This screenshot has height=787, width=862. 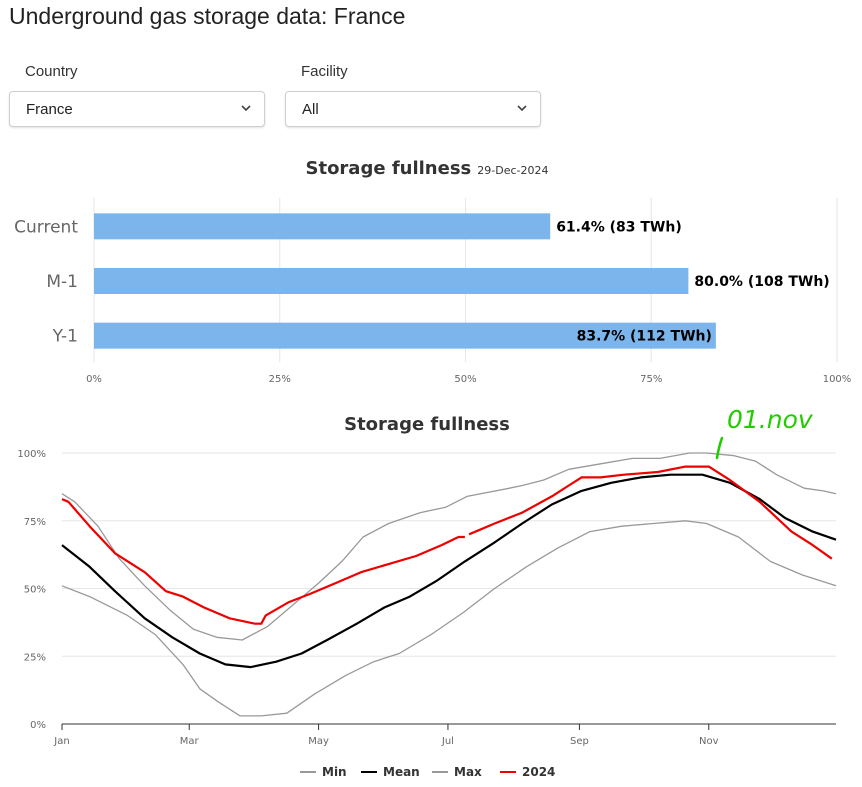 I want to click on bar-data-label: 61.4% (83 TWh), so click(x=619, y=227).